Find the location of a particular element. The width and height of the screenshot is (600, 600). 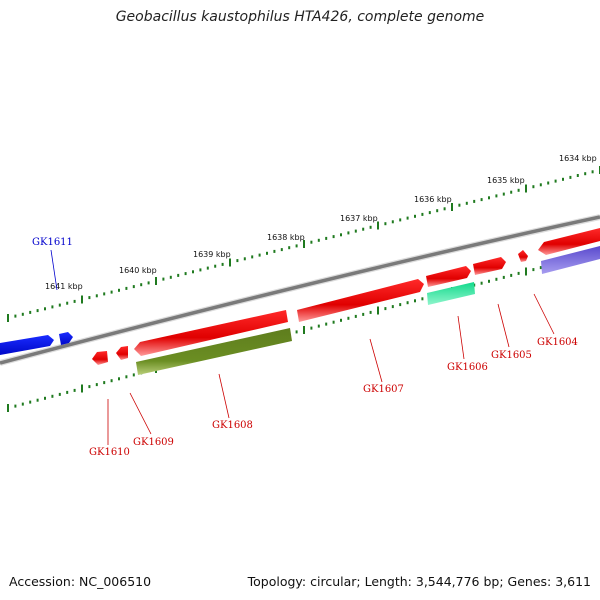

leader-gk1607 is located at coordinates (376, 360).